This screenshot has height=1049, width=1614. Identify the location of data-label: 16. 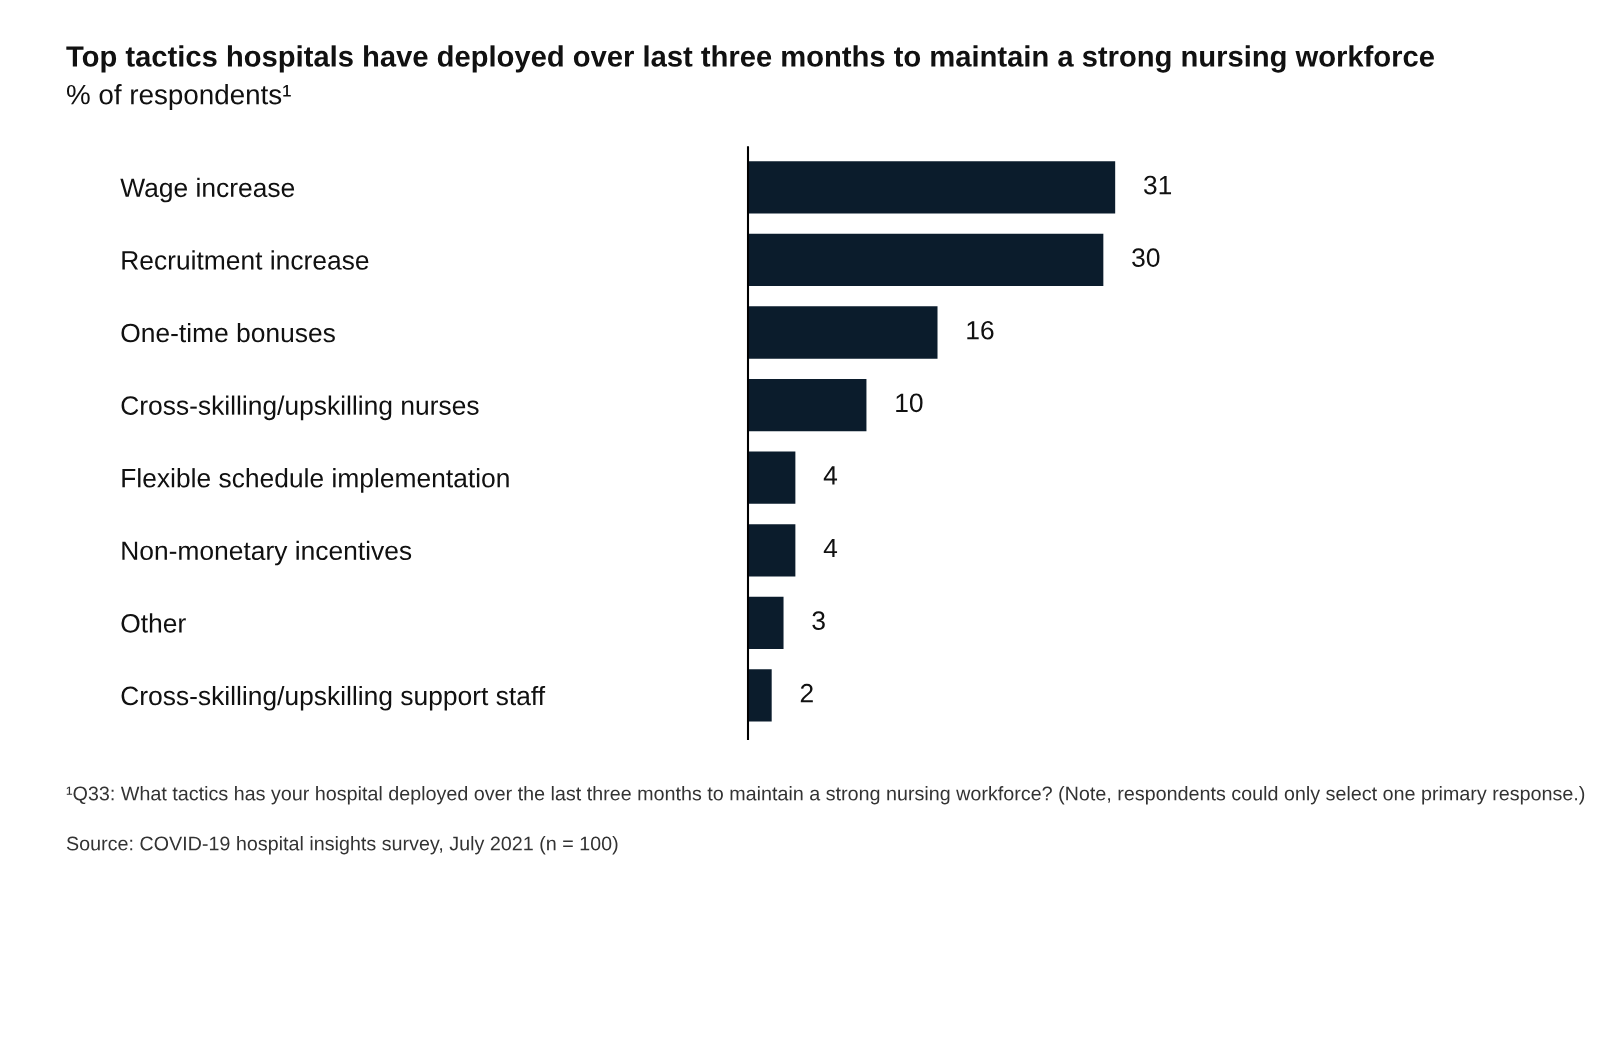
(980, 330).